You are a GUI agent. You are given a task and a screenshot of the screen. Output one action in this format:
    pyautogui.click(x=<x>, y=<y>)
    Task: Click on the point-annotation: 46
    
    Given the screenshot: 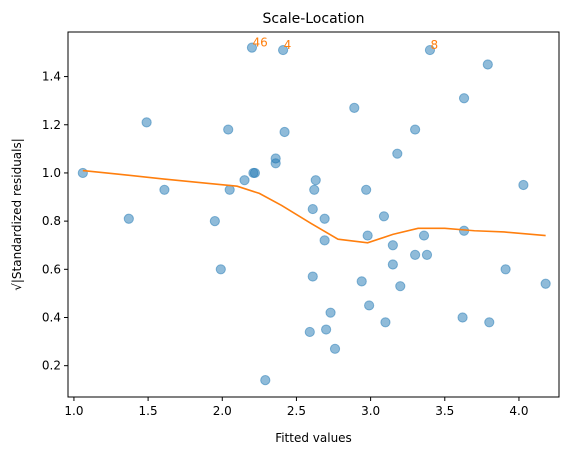 What is the action you would take?
    pyautogui.click(x=259, y=43)
    